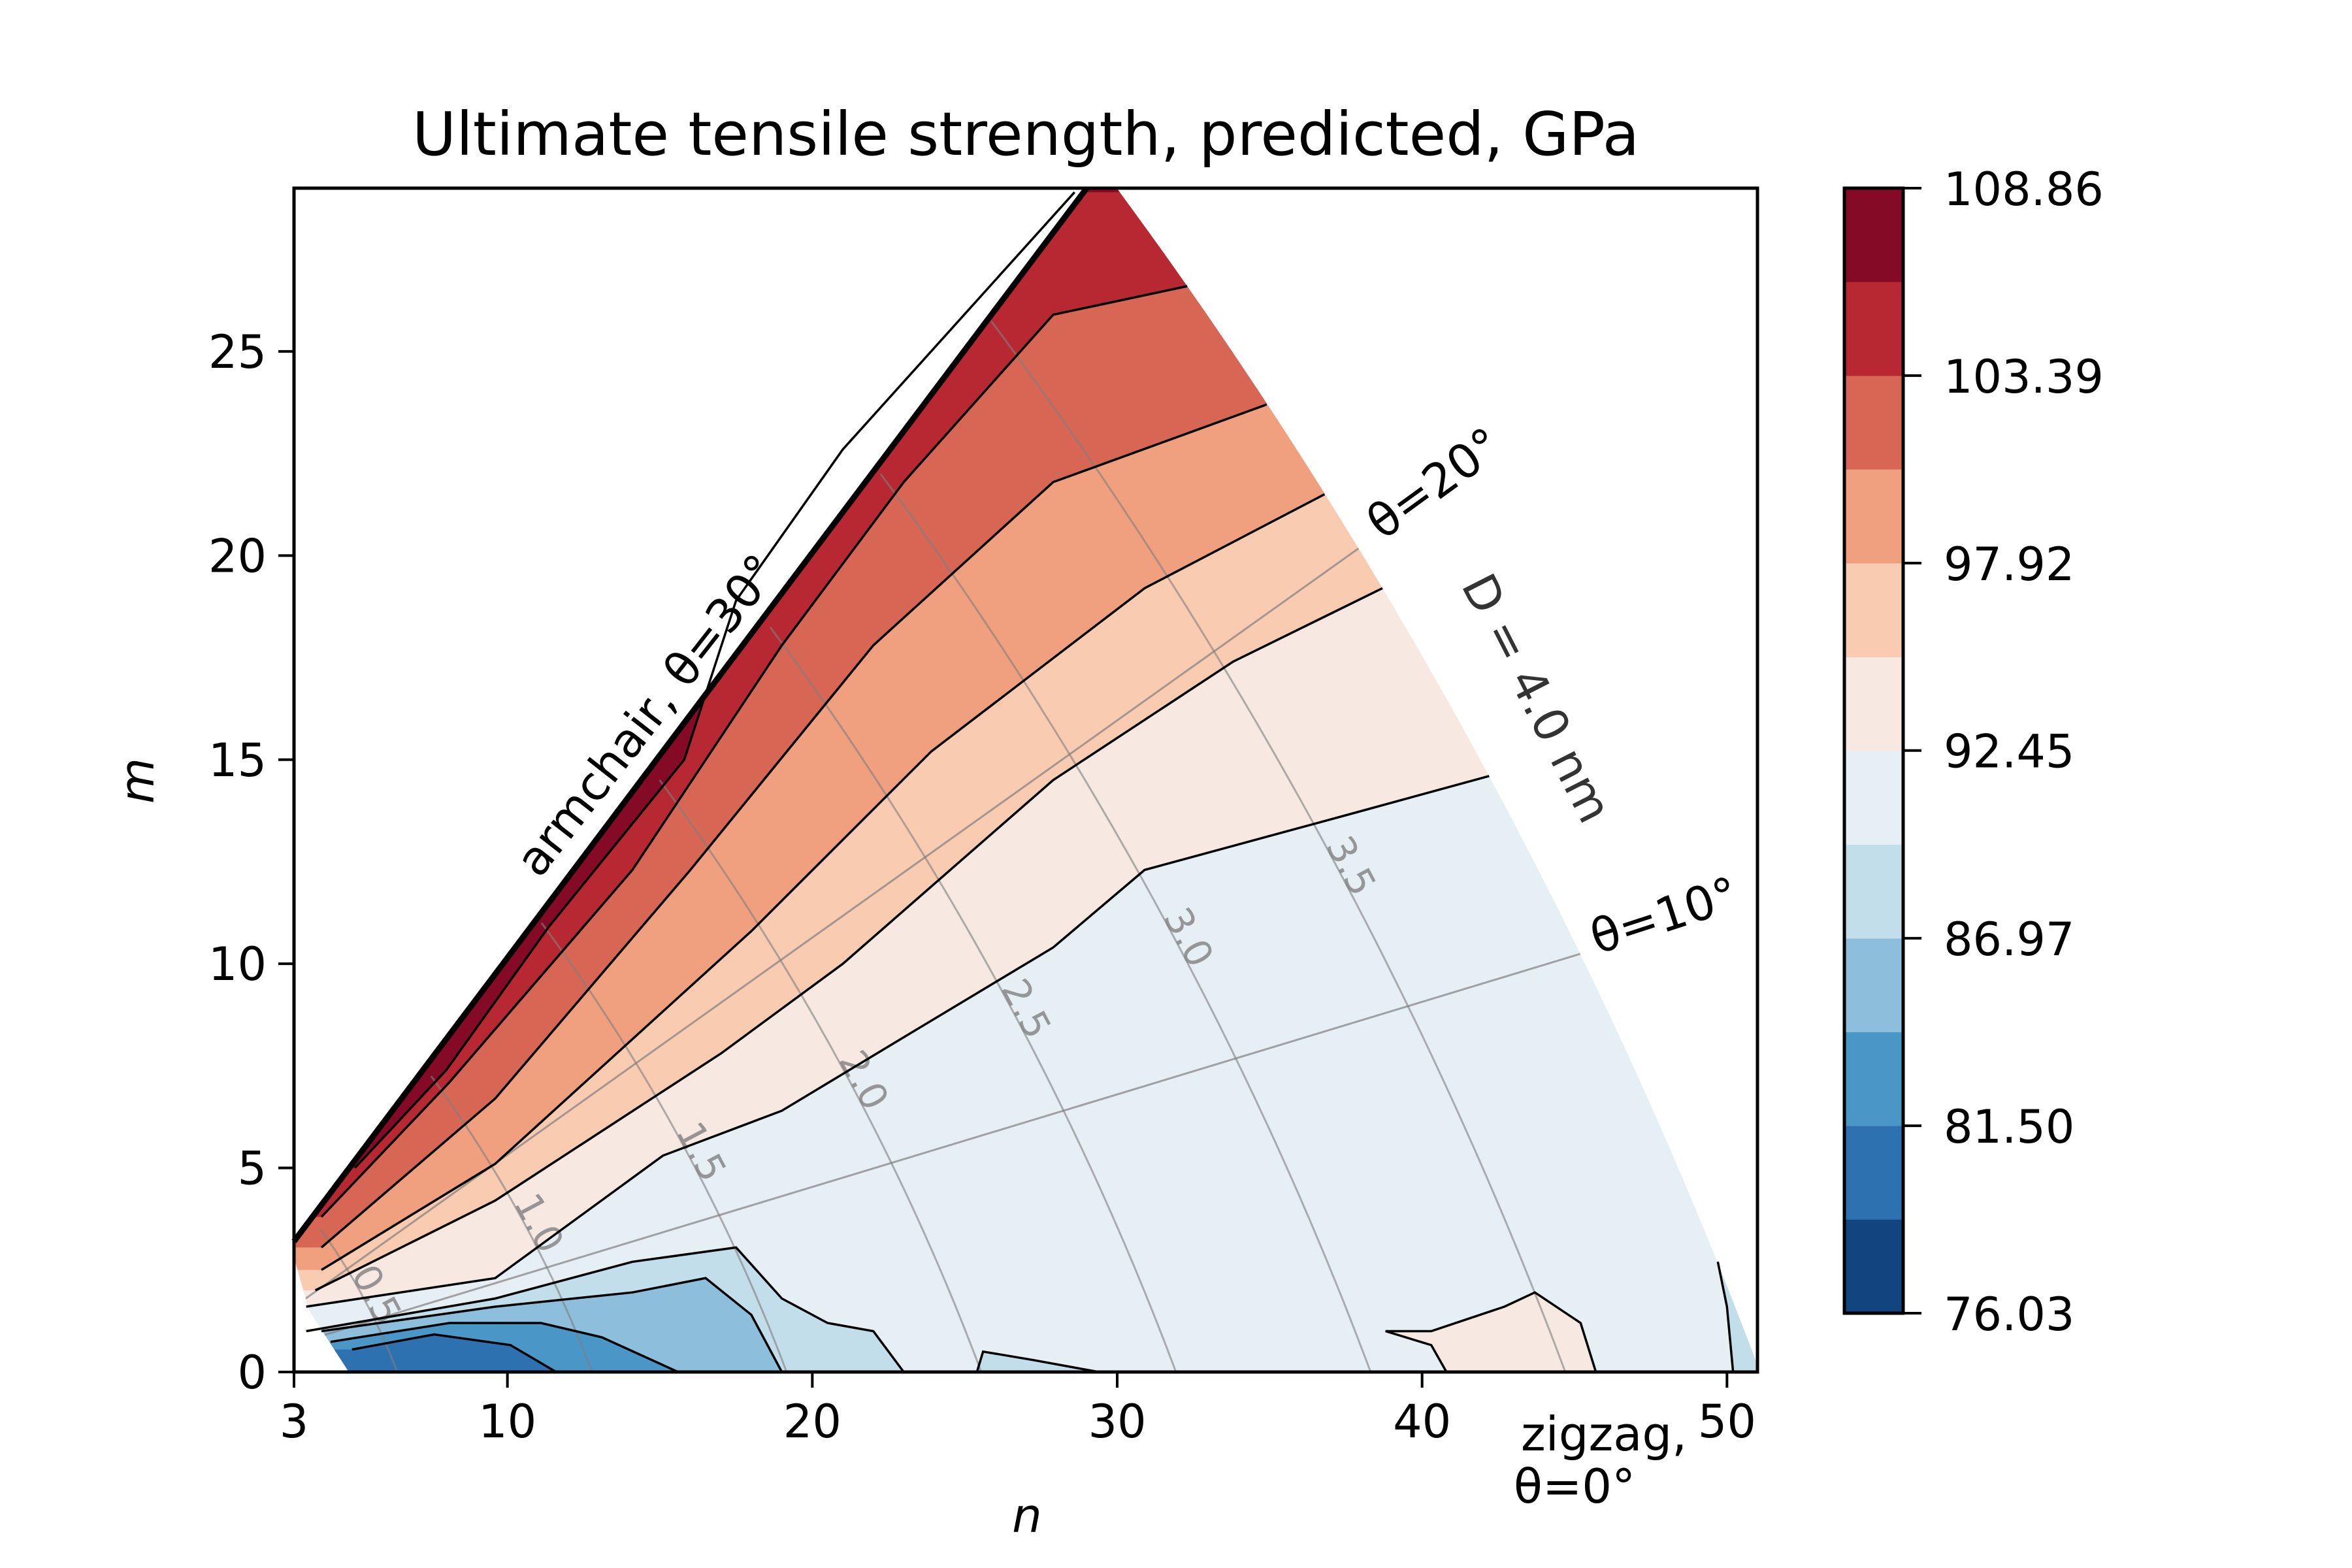 The width and height of the screenshot is (2352, 1568). I want to click on annotation-zigzag-theta: θ=0°, so click(1574, 1486).